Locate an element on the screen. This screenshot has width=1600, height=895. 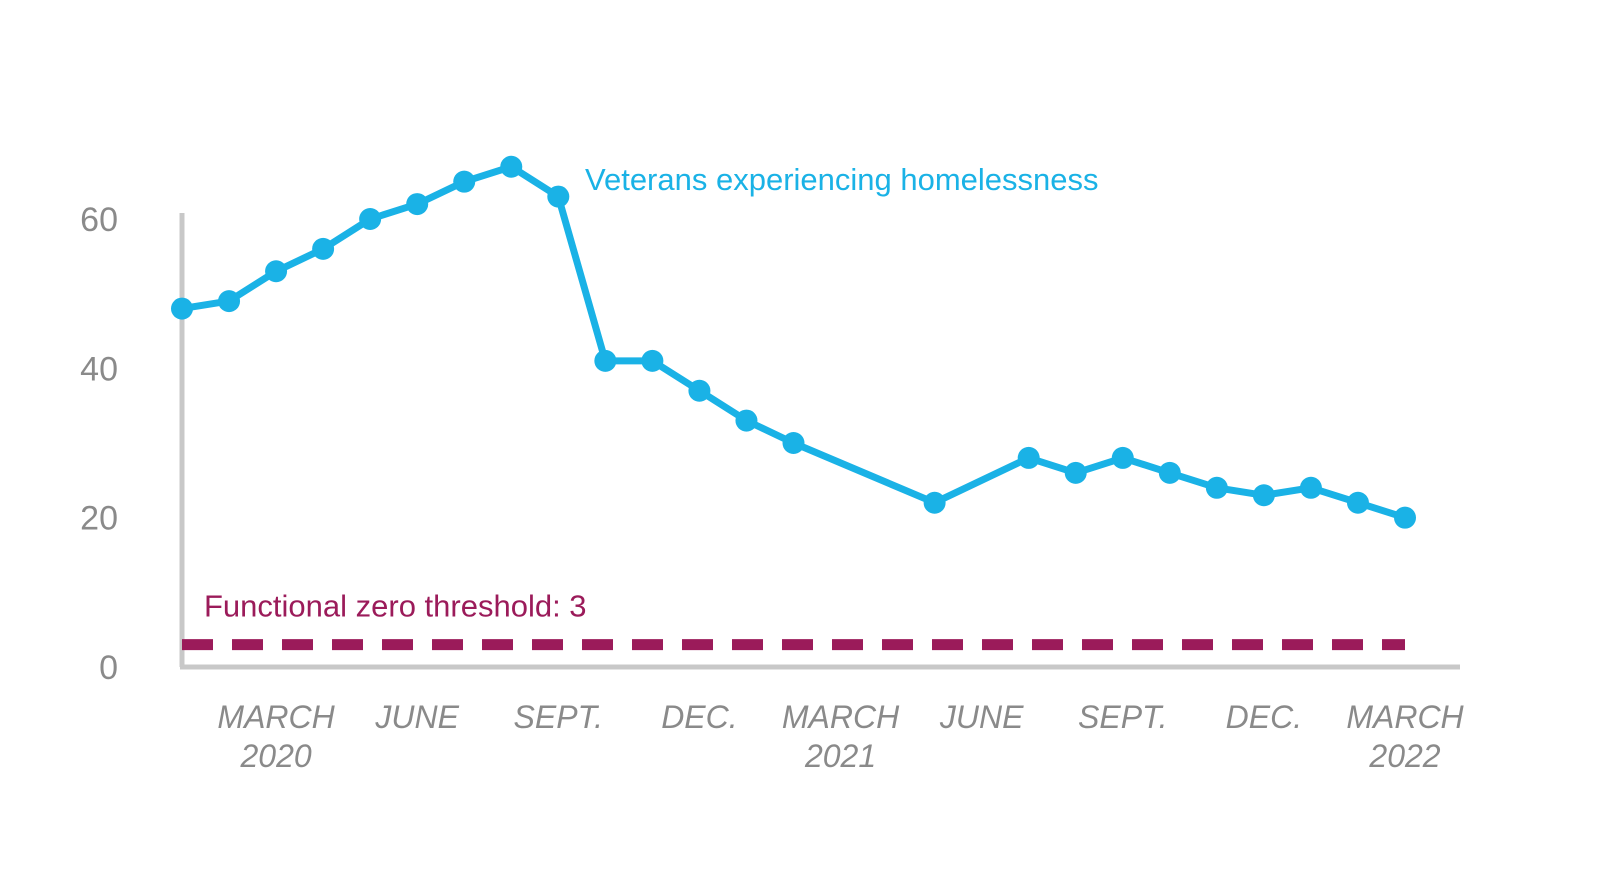
x-tick-year-label: 2020 is located at coordinates (275, 756).